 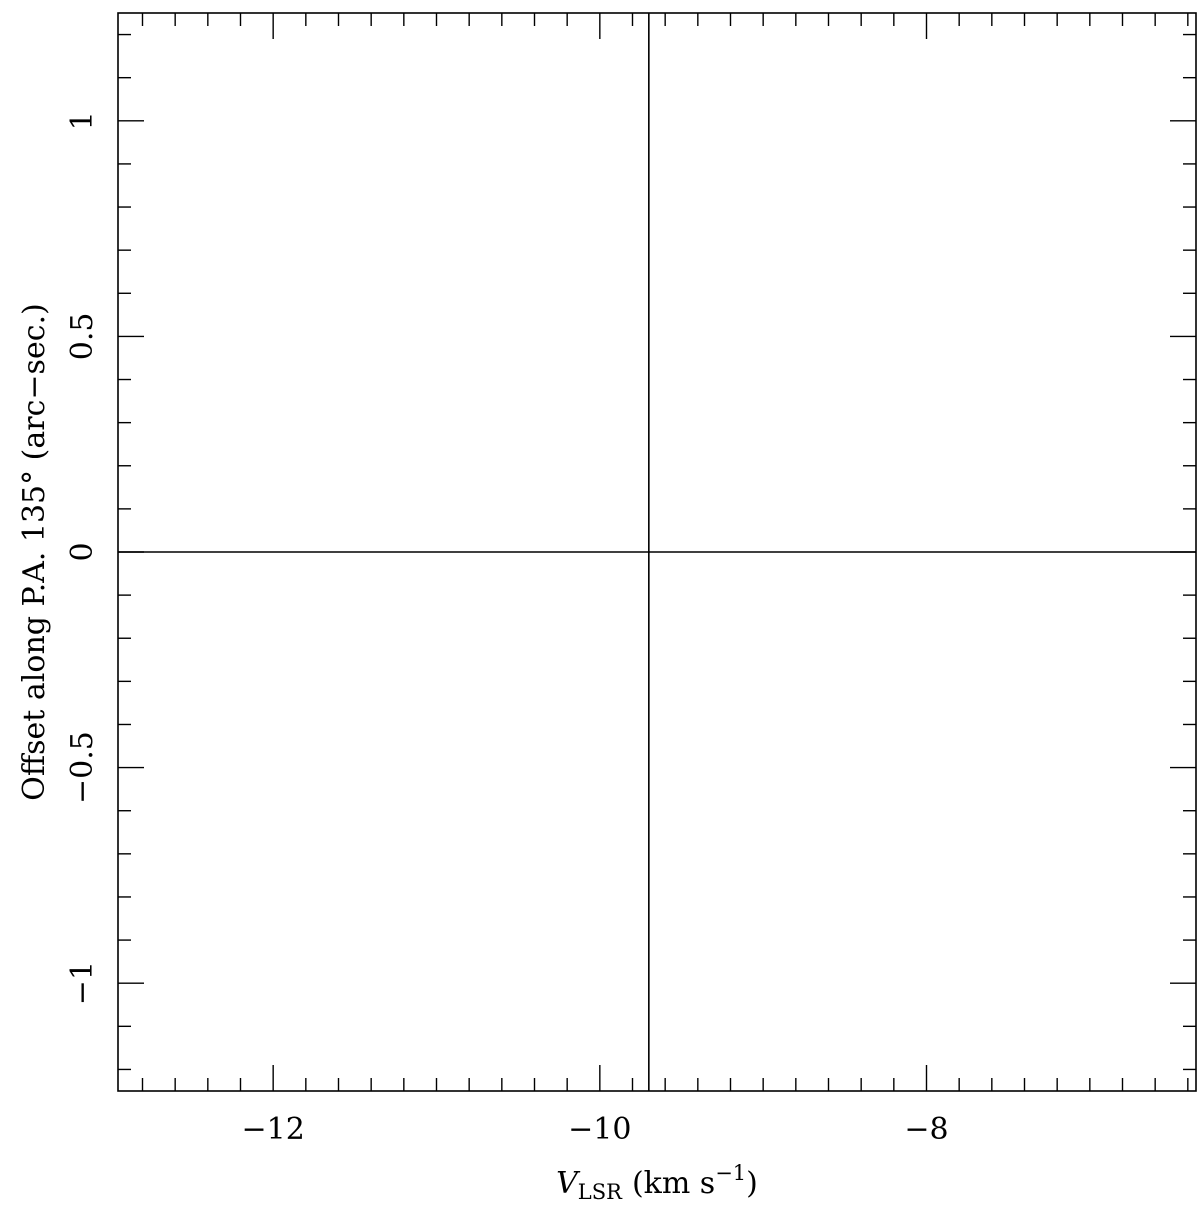 I want to click on x-axis-units-exponent: −1, so click(x=730, y=1173).